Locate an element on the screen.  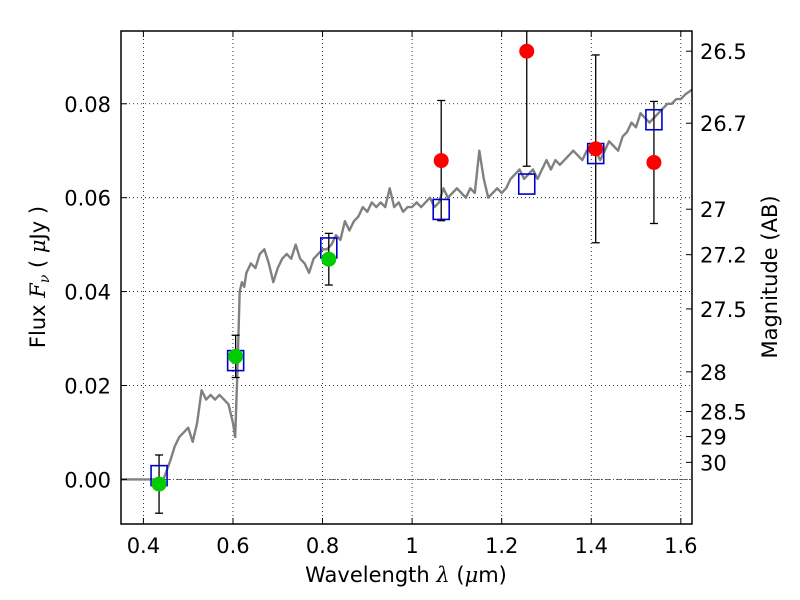
x-tick-labels: 0.4 0.6 0.8 1 1.2 1.4 1.6 is located at coordinates (412, 546).